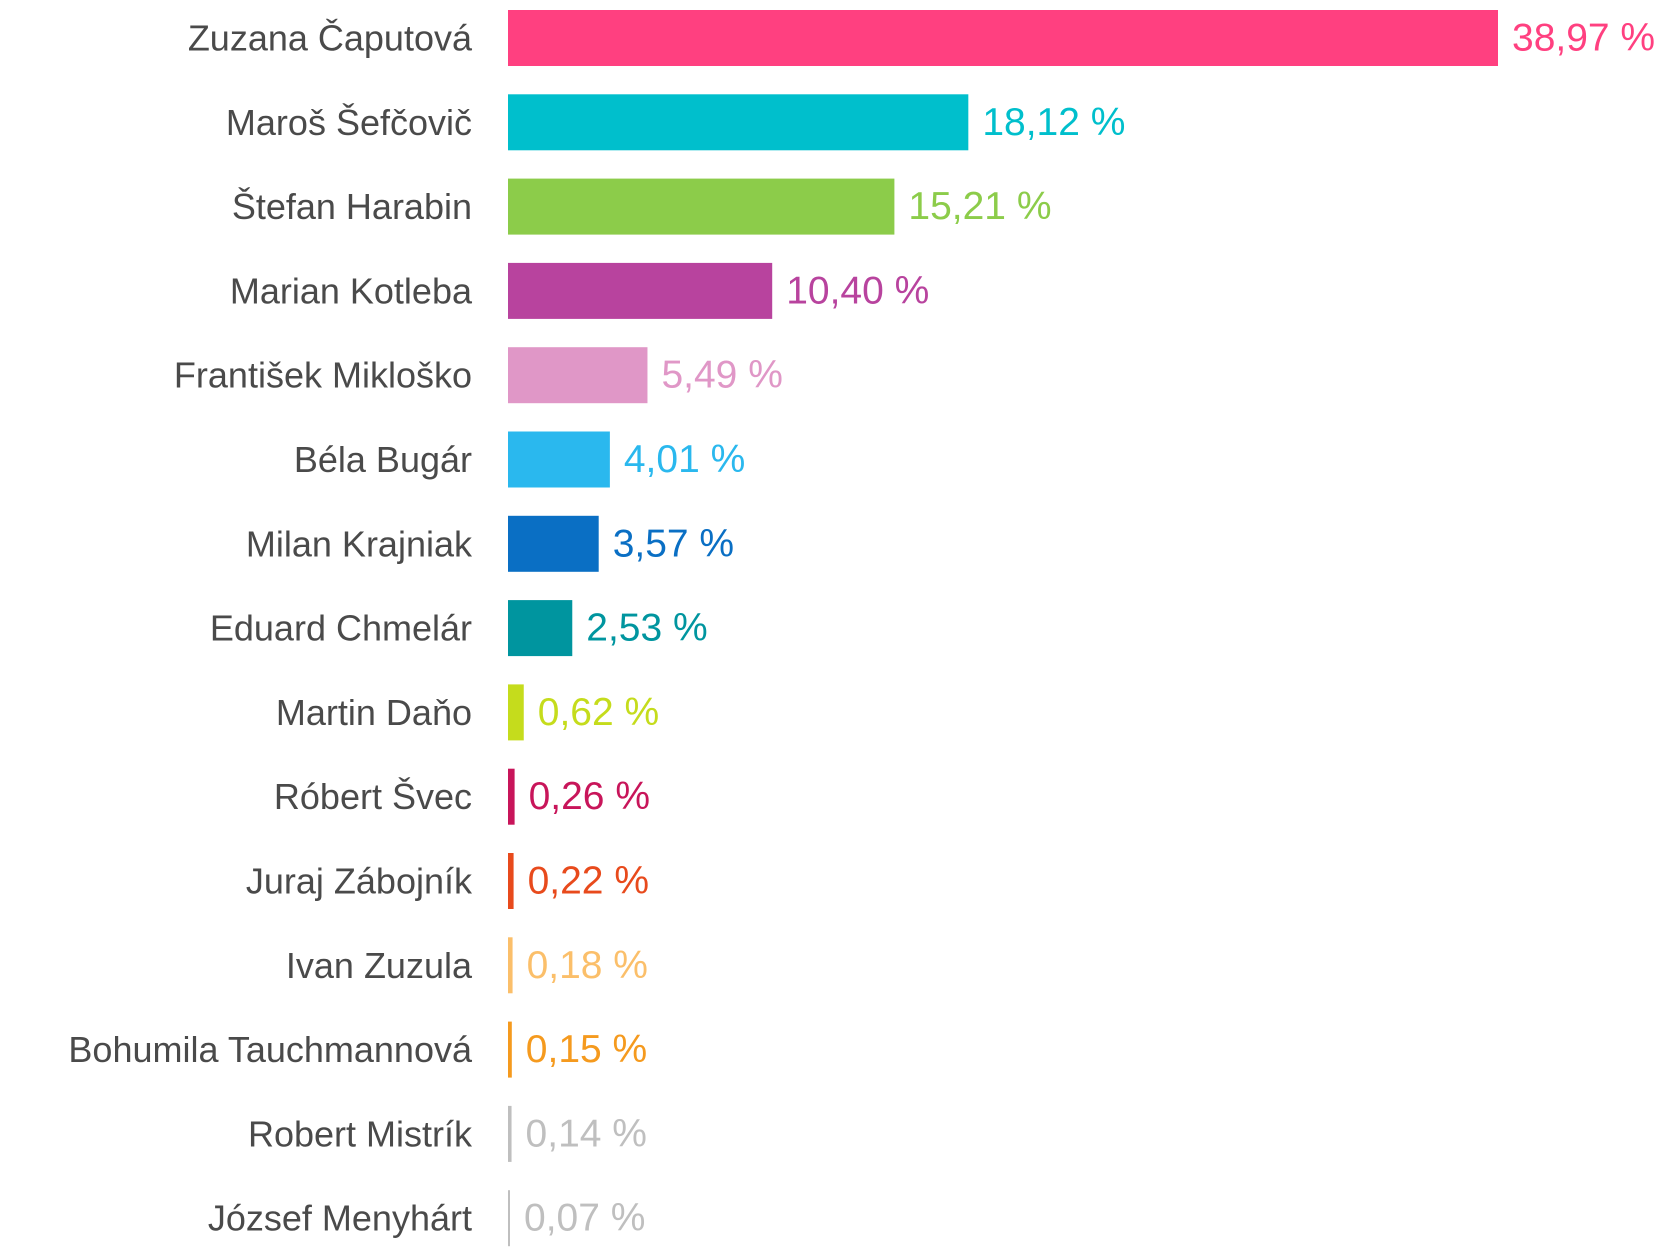 The image size is (1680, 1260). Describe the element at coordinates (857, 290) in the screenshot. I see `value-label: 10,40 %` at that location.